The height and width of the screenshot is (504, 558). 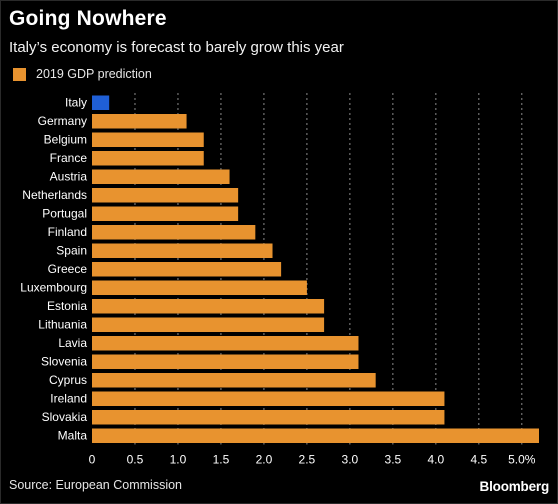 What do you see at coordinates (268, 417) in the screenshot?
I see `bar-slovakia` at bounding box center [268, 417].